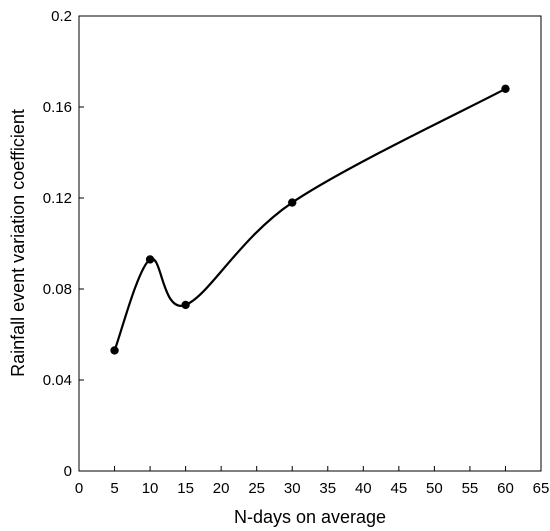  I want to click on x-tick-label: 40, so click(363, 488).